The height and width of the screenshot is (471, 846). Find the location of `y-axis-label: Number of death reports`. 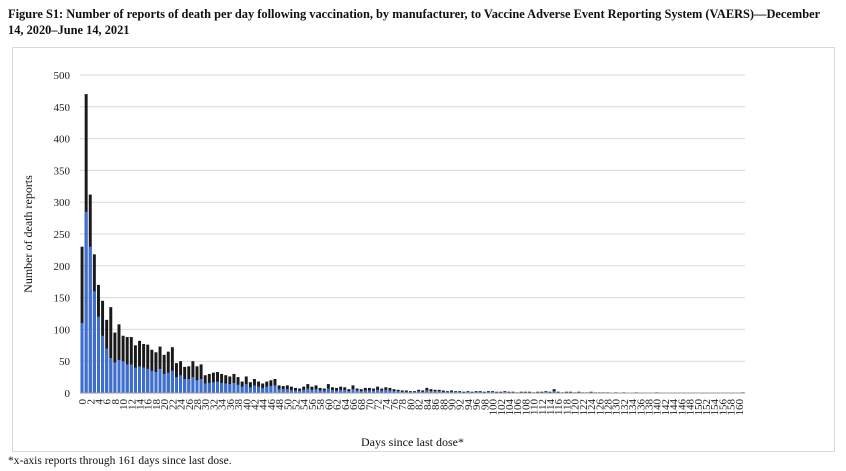

y-axis-label: Number of death reports is located at coordinates (28, 234).